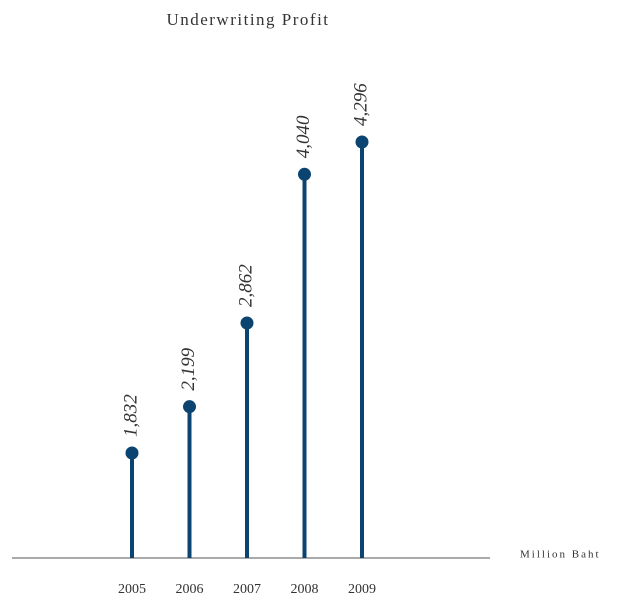 This screenshot has height=602, width=641. Describe the element at coordinates (303, 136) in the screenshot. I see `value-label: 4,040` at that location.